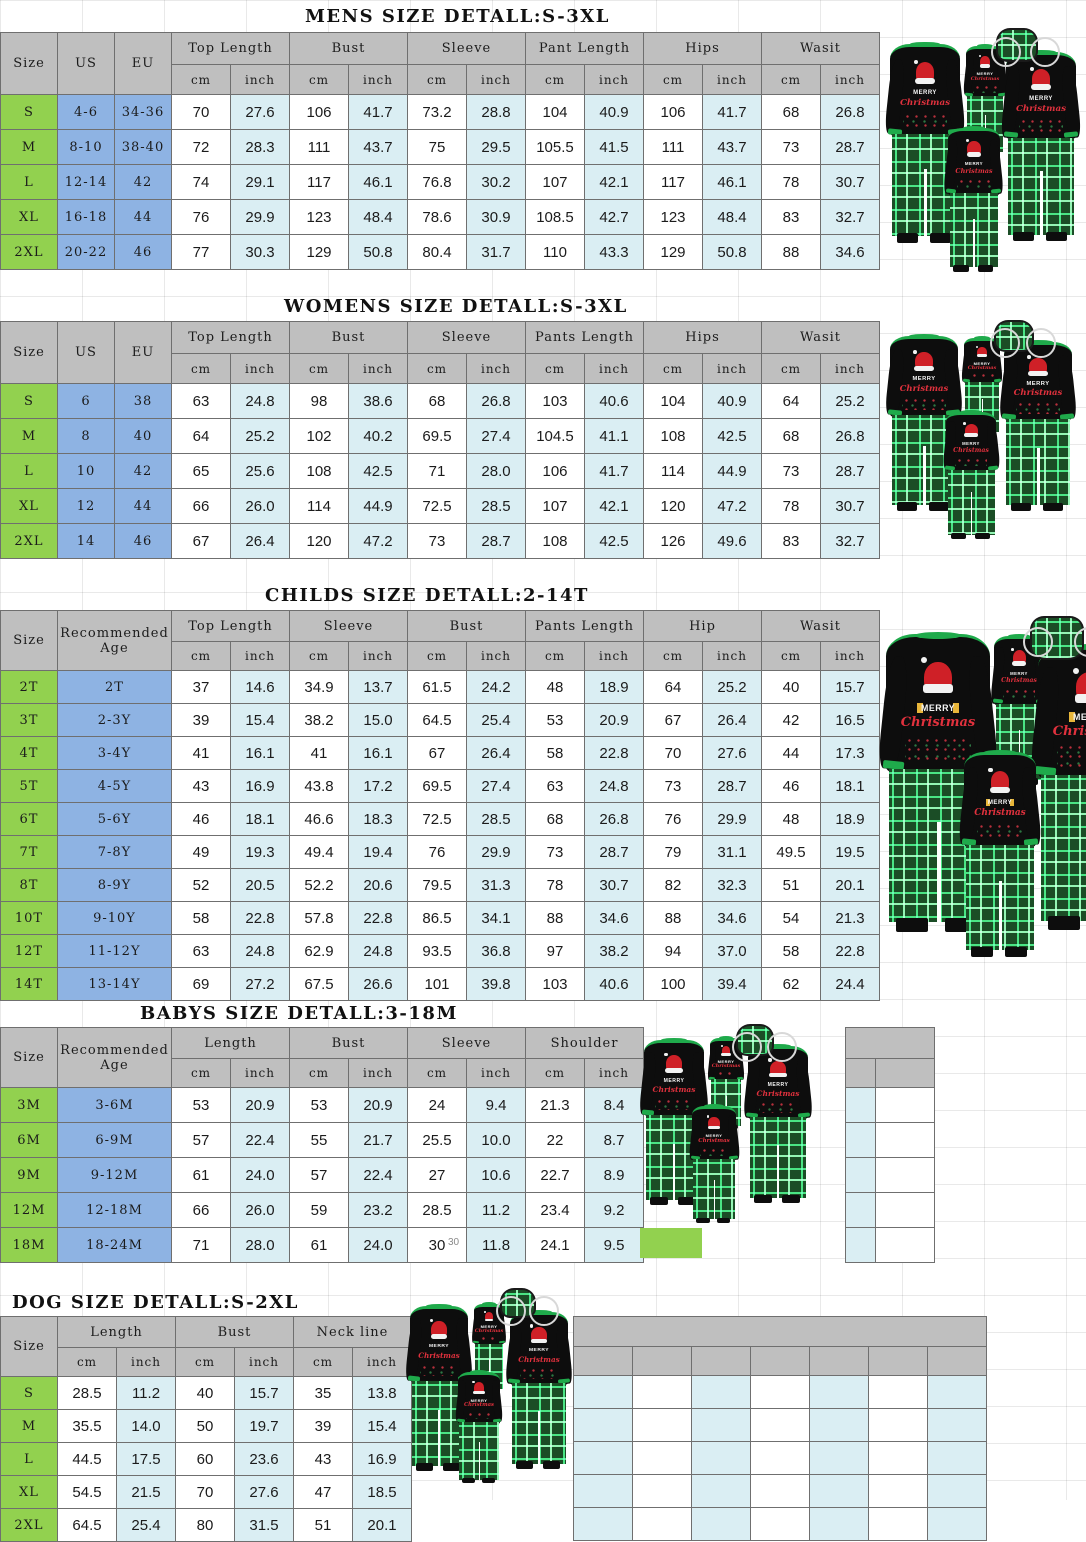 The width and height of the screenshot is (1086, 1542). What do you see at coordinates (378, 1210) in the screenshot?
I see `cell-measure: 23.2` at bounding box center [378, 1210].